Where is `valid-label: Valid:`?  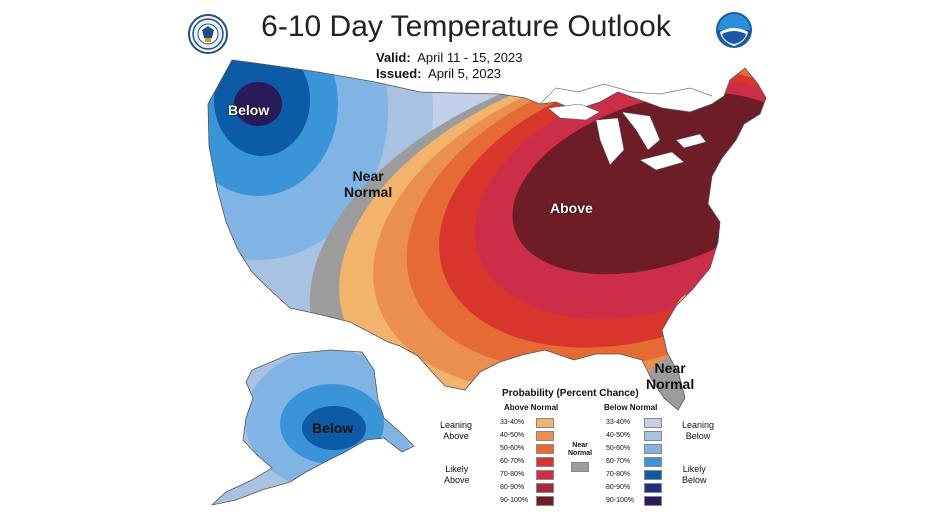
valid-label: Valid: is located at coordinates (393, 57).